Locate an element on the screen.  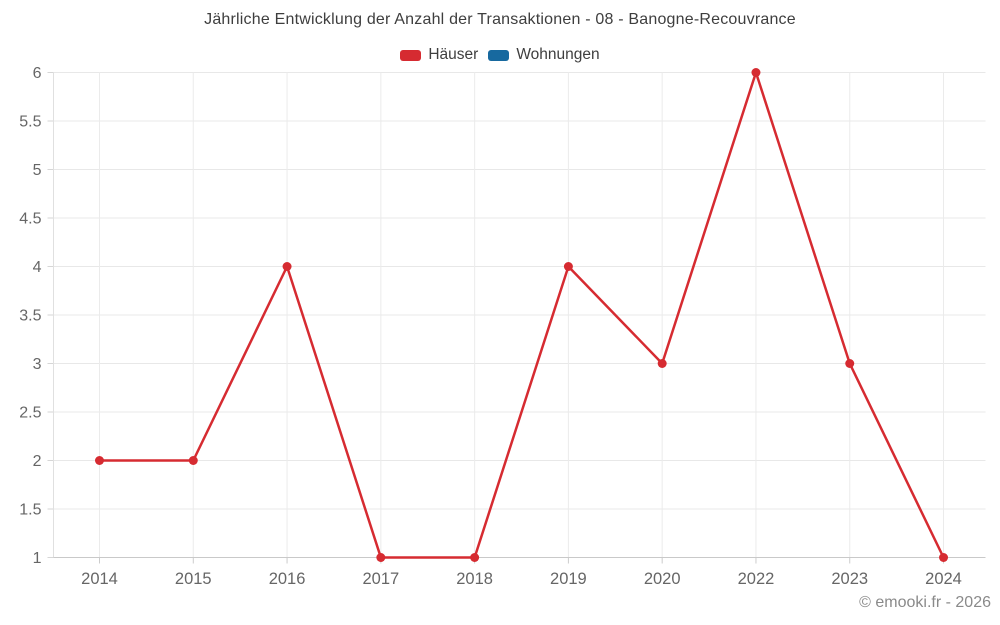
y-axis-label: 2 is located at coordinates (37, 461).